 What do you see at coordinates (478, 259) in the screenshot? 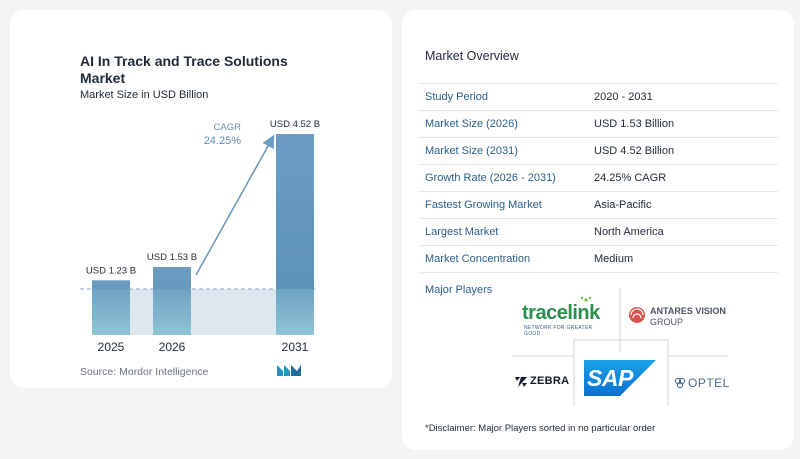
I see `overview-row-label: Market Concentration` at bounding box center [478, 259].